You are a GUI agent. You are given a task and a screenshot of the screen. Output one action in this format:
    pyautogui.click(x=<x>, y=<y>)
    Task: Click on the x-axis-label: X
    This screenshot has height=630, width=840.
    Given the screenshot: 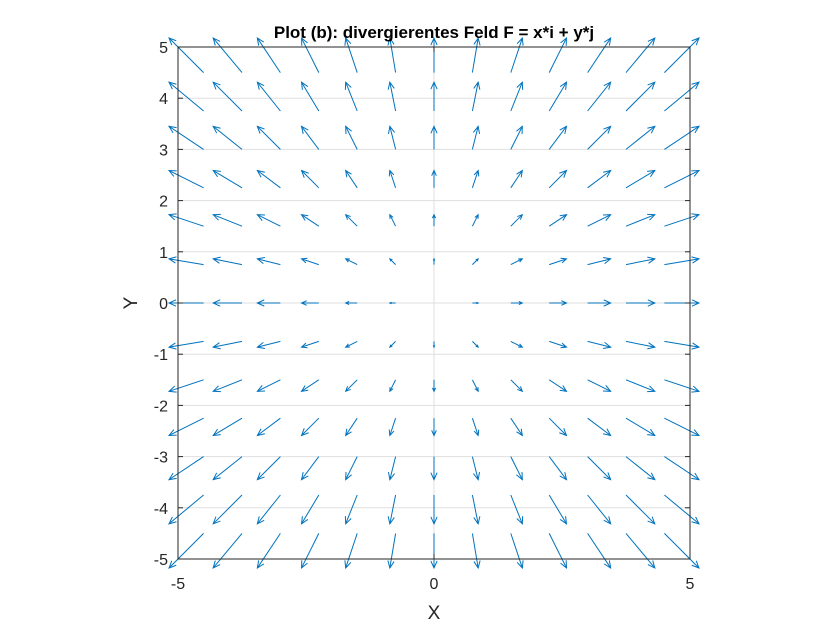 What is the action you would take?
    pyautogui.click(x=434, y=613)
    